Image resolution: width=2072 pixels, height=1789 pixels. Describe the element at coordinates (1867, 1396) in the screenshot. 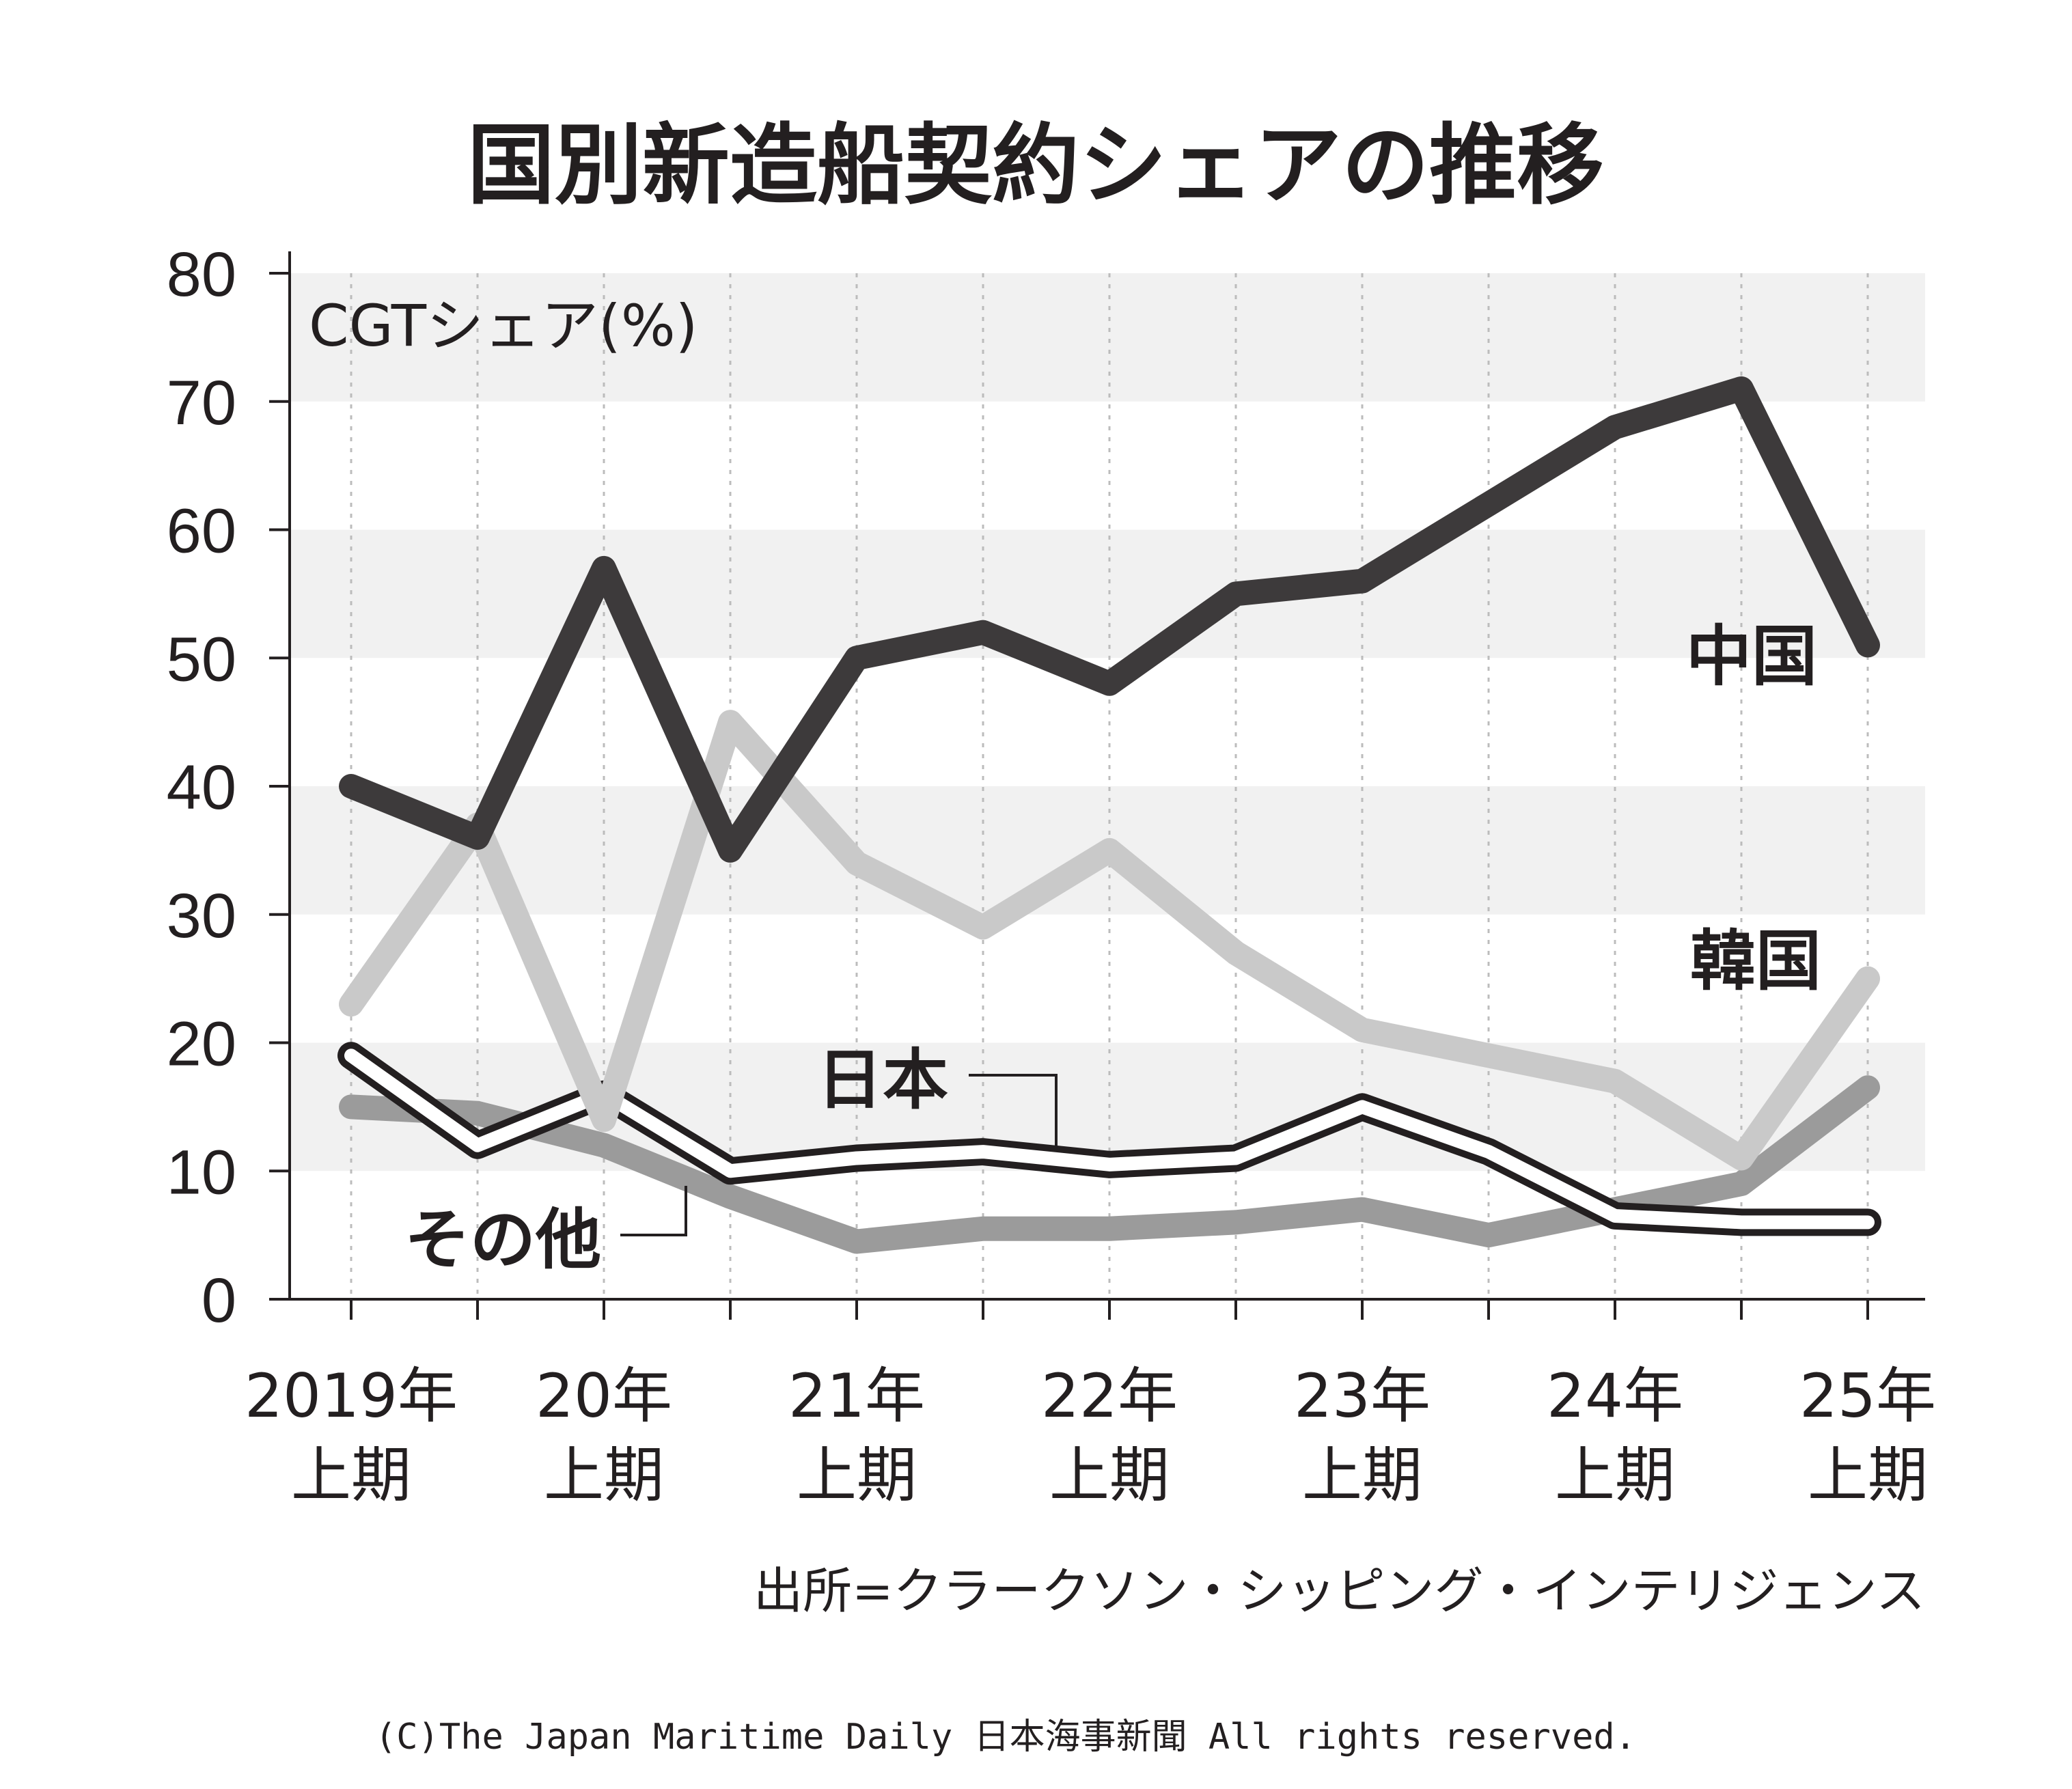

I see `x-tick-label-6-line1: 25年` at that location.